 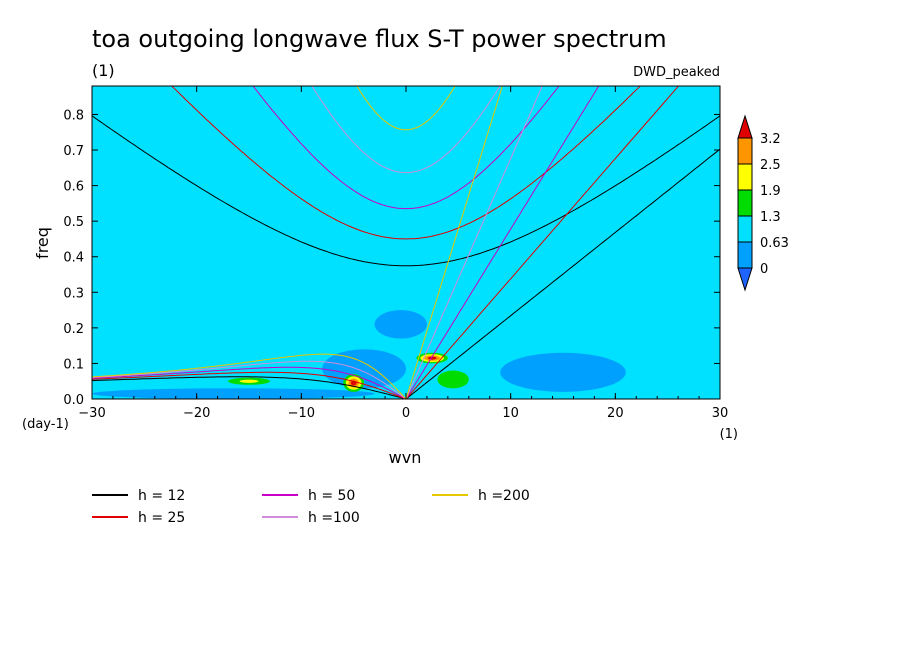 What do you see at coordinates (91, 413) in the screenshot?
I see `x-tick-label-0: −30` at bounding box center [91, 413].